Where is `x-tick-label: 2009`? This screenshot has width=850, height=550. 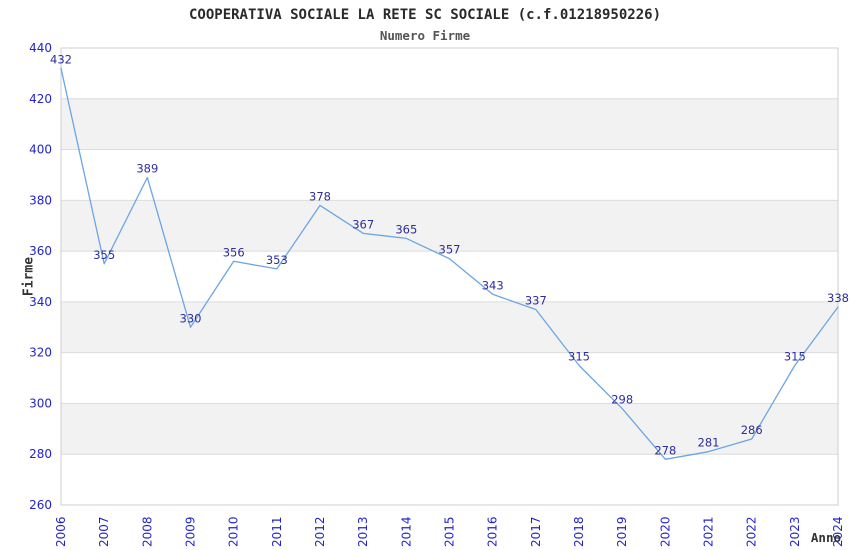
x-tick-label: 2009 is located at coordinates (191, 531).